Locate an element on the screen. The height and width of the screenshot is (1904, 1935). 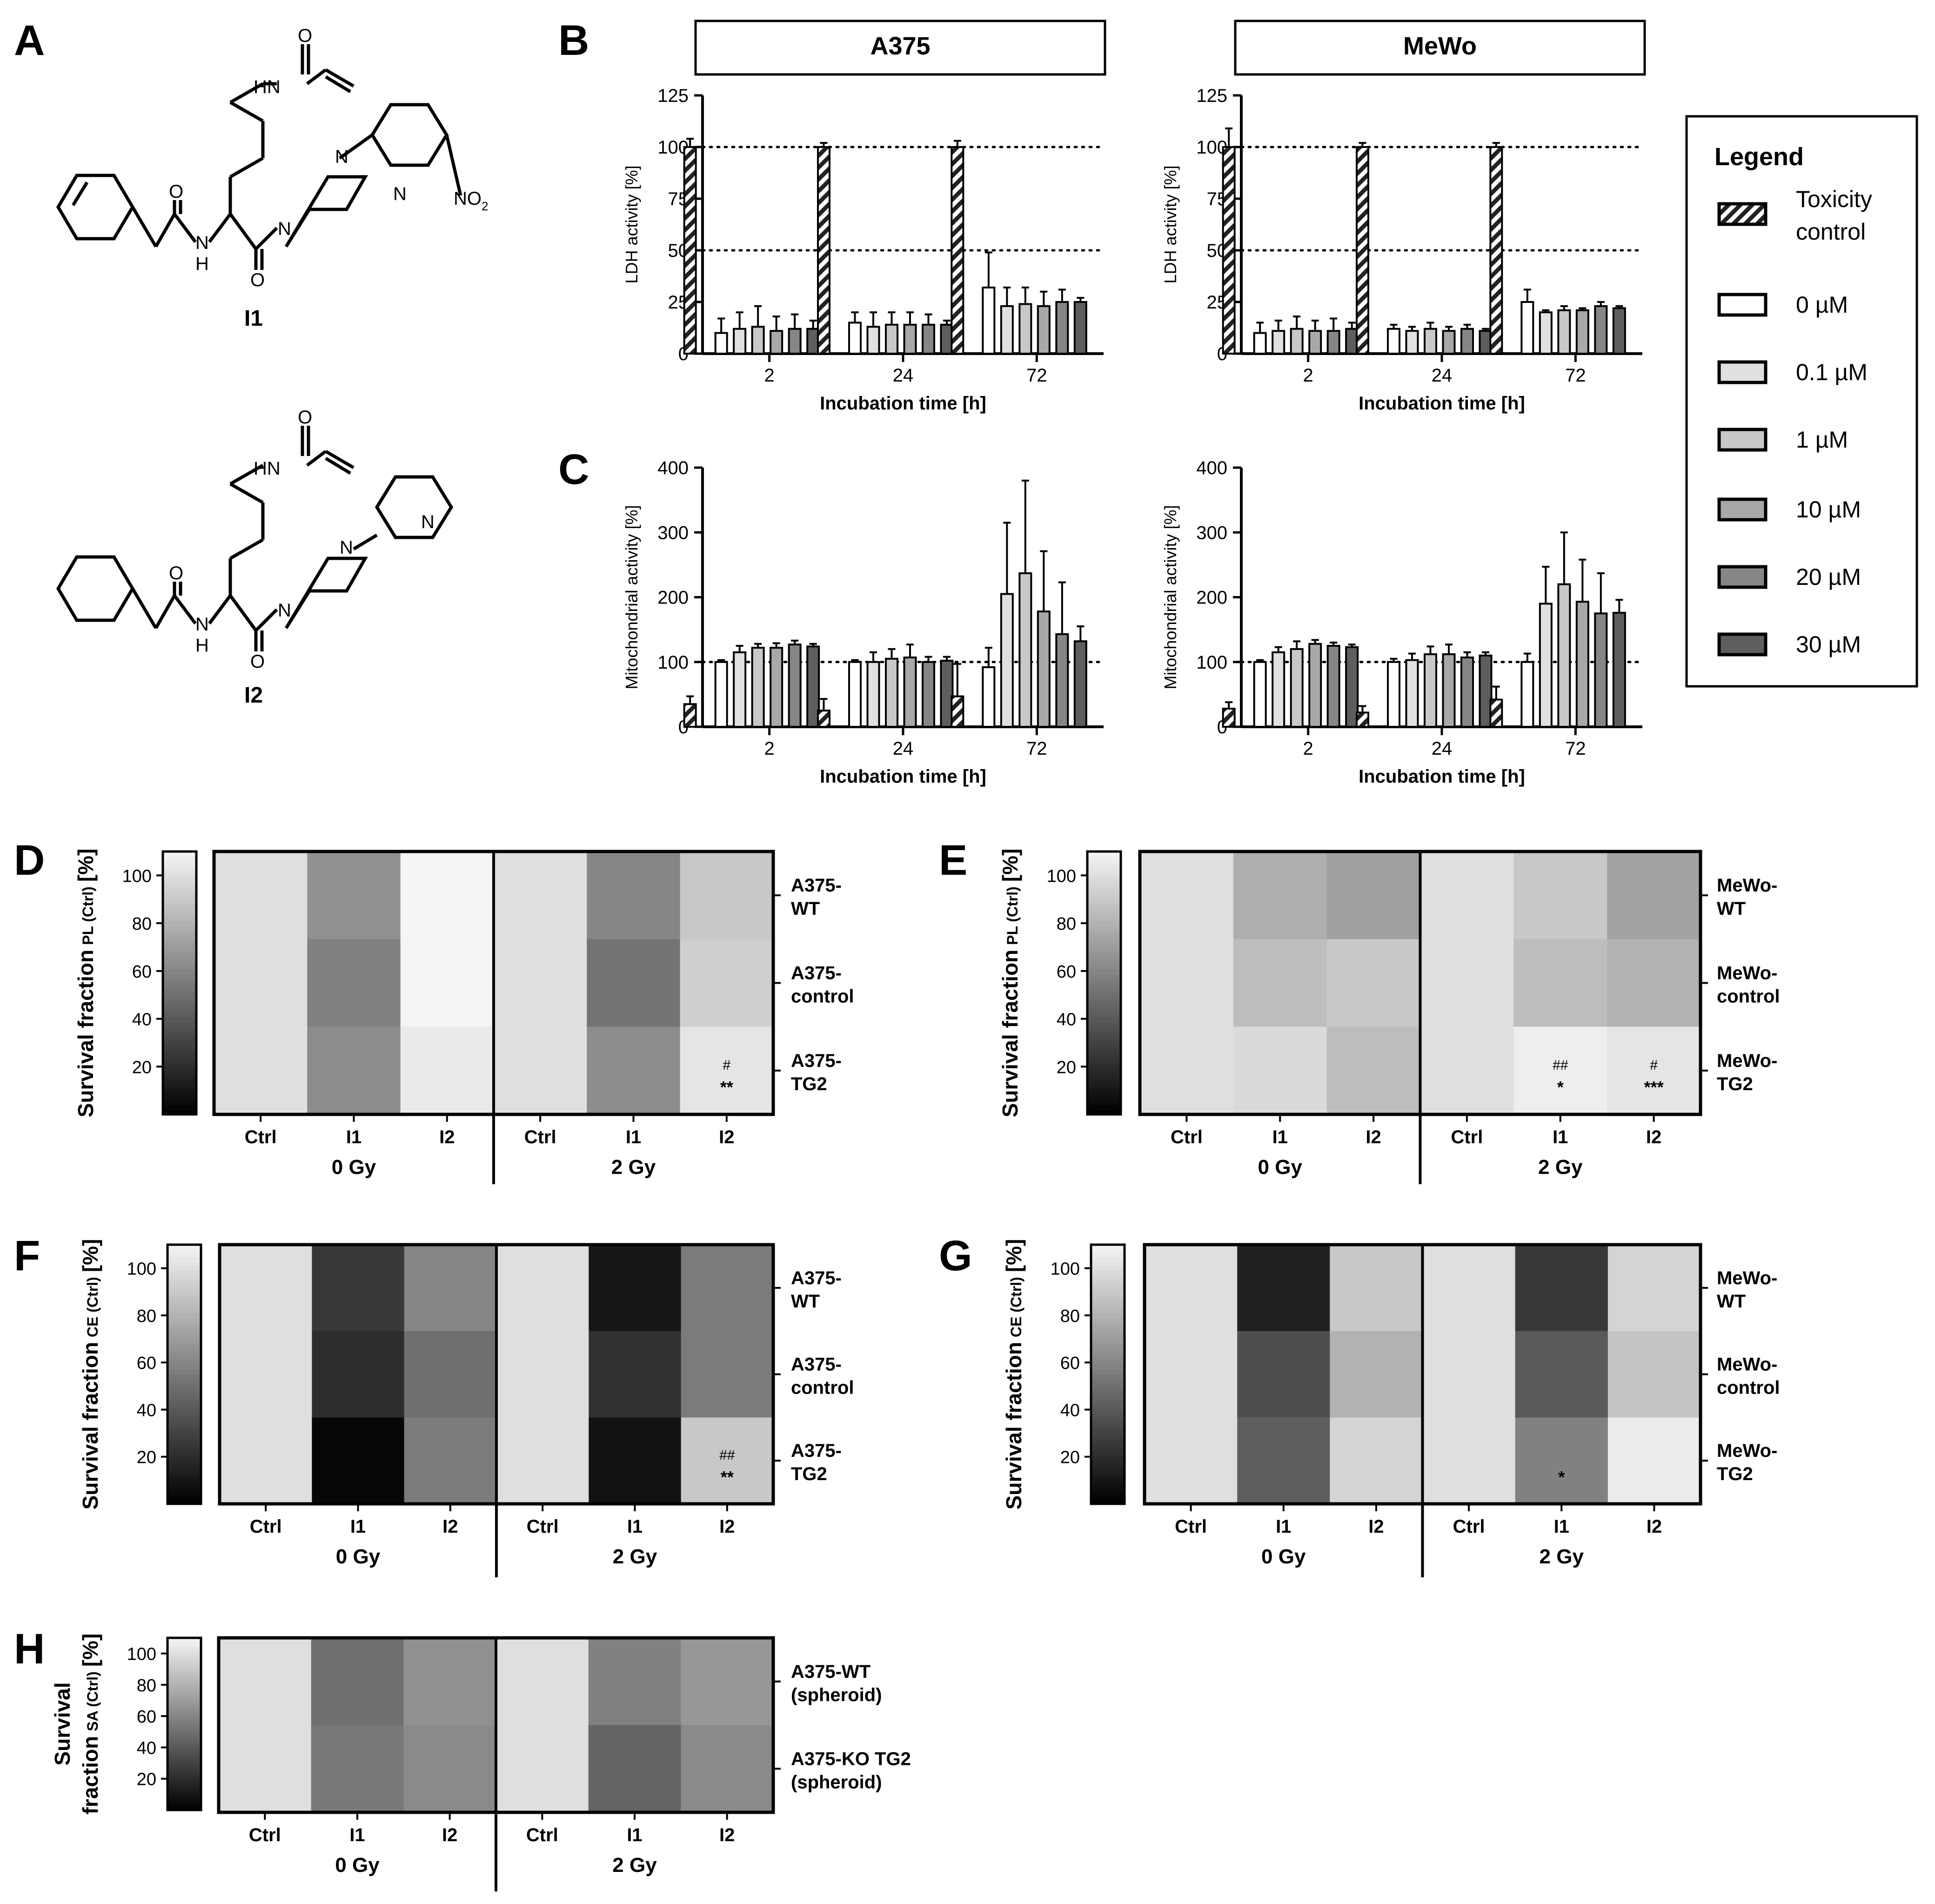
column-label: I2 is located at coordinates (727, 1526).